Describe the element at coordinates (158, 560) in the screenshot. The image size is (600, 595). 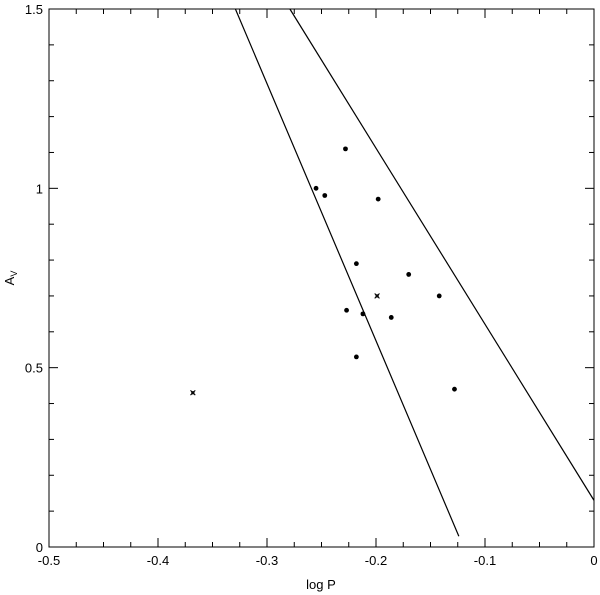
I see `x-tick-label: -0.4` at that location.